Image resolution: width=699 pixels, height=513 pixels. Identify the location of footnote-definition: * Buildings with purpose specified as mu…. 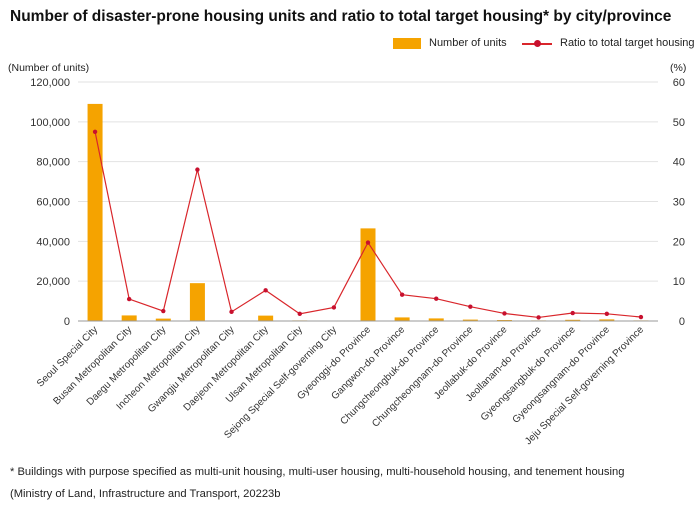
(317, 472).